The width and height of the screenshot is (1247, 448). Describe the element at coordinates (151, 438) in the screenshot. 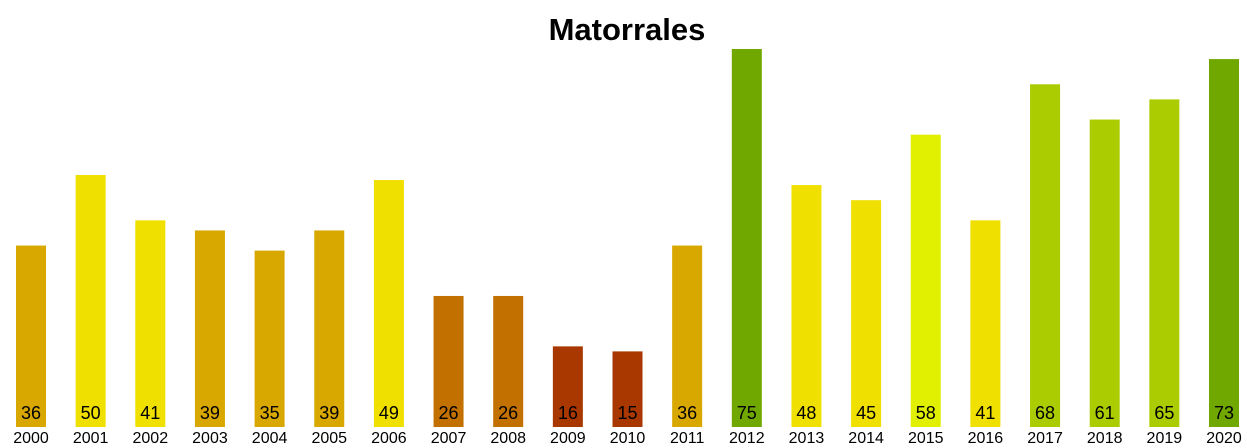

I see `x-tick-label: 2002` at that location.